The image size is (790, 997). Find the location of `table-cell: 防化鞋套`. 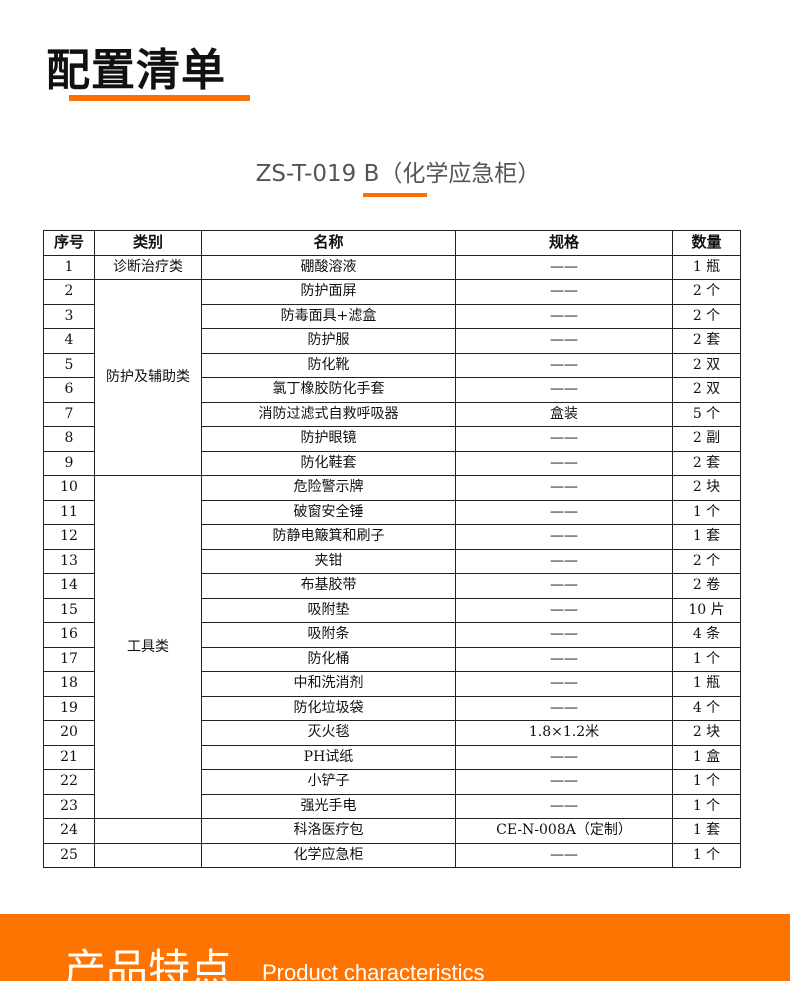

table-cell: 防化鞋套 is located at coordinates (328, 463).